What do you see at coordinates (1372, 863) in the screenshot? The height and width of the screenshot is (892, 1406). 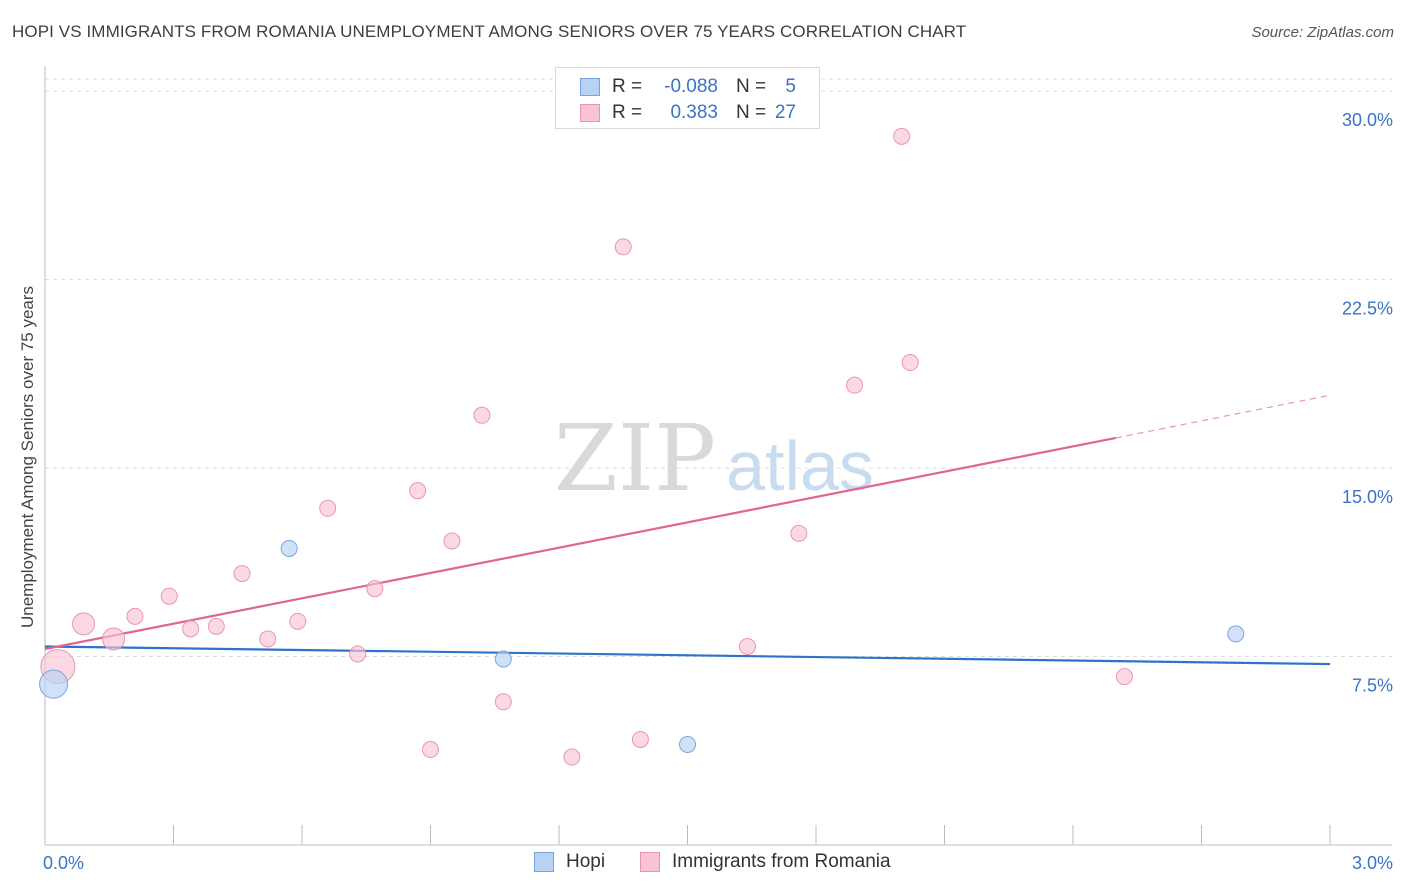 I see `x-tick-label: 3.0%` at bounding box center [1372, 863].